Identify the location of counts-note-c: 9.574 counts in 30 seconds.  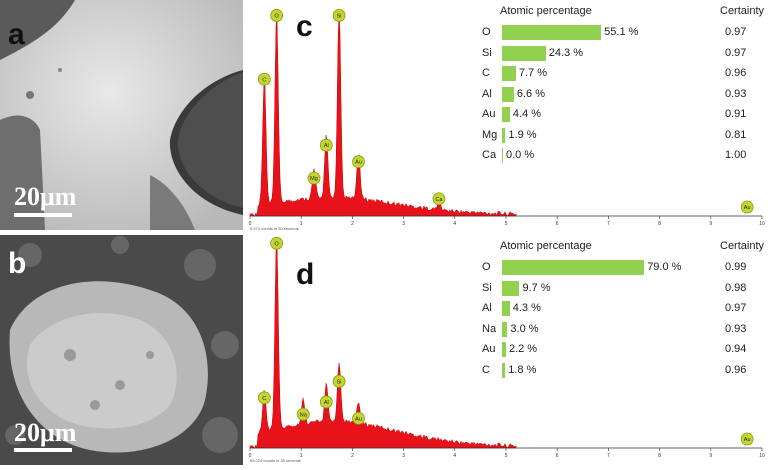
(274, 228).